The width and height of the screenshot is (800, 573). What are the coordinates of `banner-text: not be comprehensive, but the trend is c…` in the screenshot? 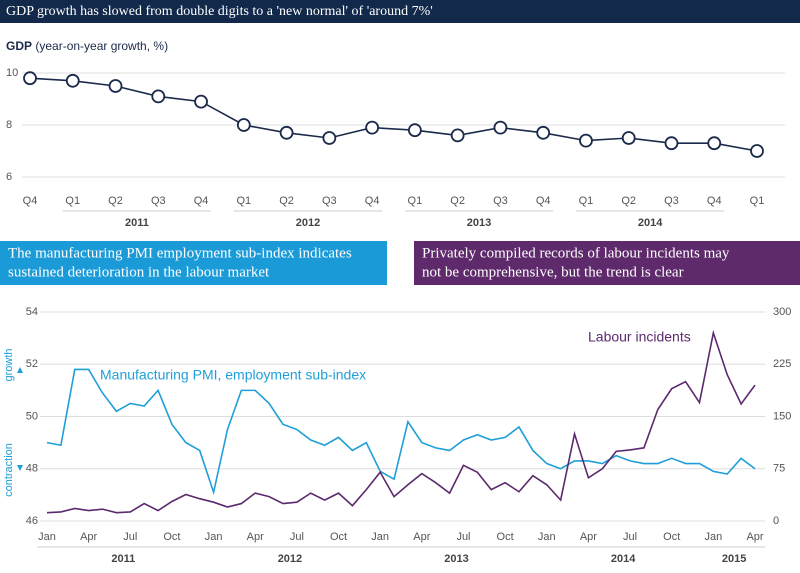 It's located at (553, 272).